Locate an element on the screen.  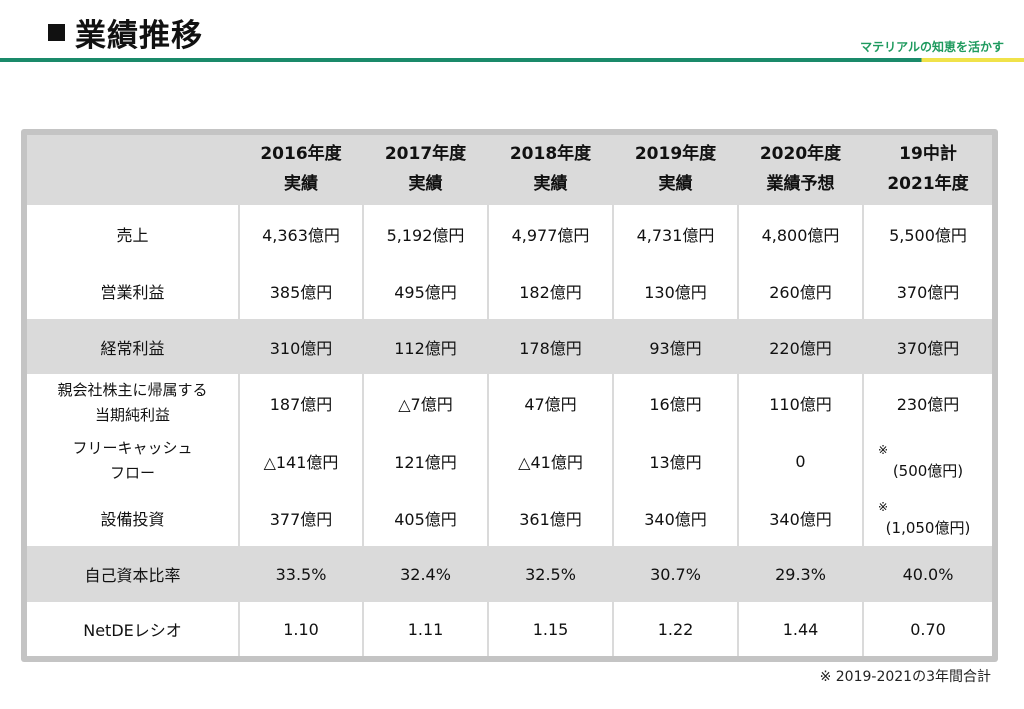
row-label: フリーキャッシュ フロー is located at coordinates (132, 461).